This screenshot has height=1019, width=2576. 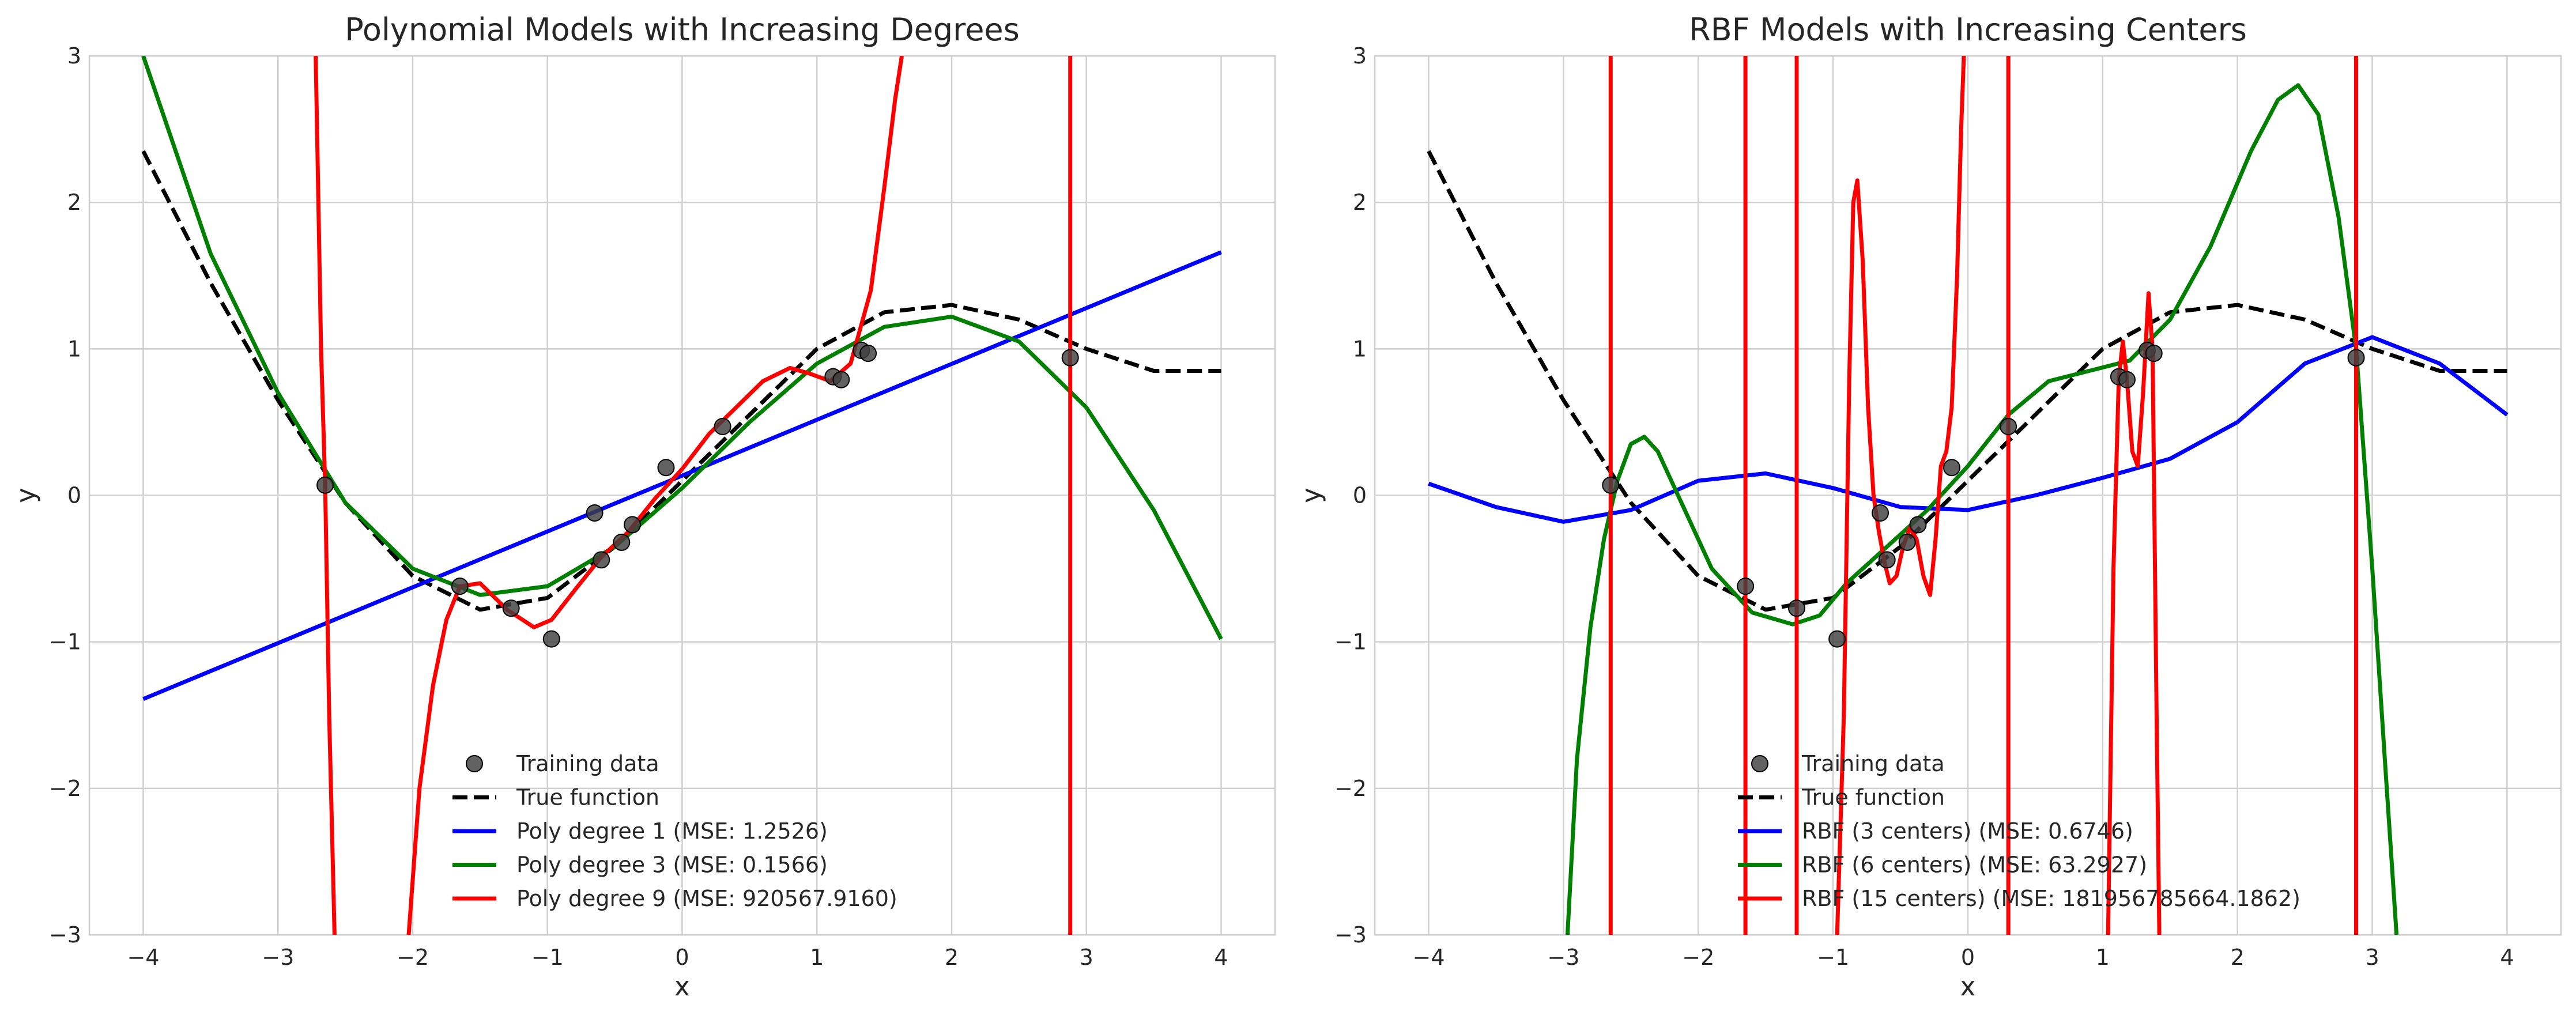 I want to click on legend-item: Poly degree 3 (MSE: 0.1566), so click(x=640, y=865).